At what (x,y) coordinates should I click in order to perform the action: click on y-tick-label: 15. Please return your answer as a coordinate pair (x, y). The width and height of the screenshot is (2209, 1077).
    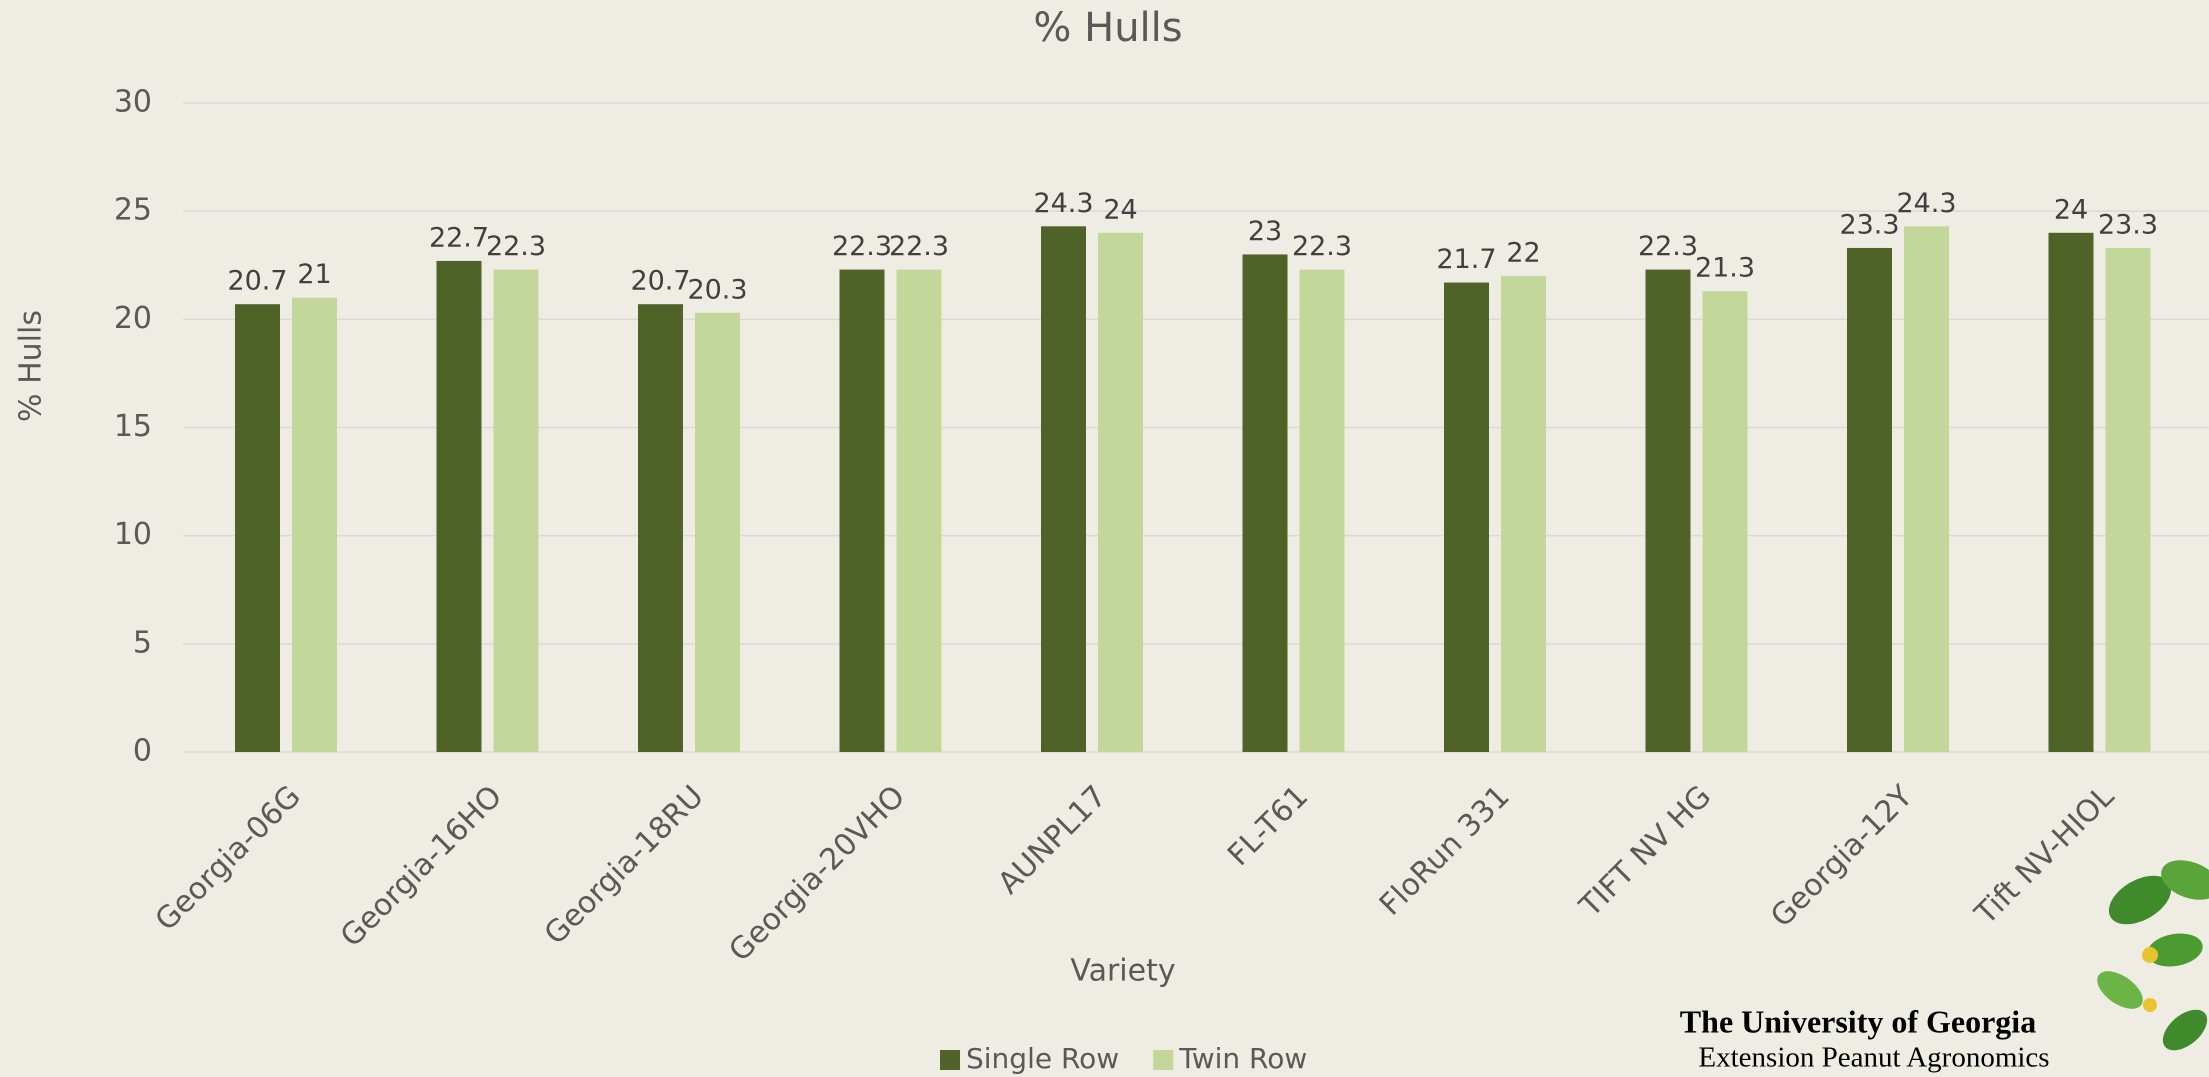
    Looking at the image, I should click on (133, 426).